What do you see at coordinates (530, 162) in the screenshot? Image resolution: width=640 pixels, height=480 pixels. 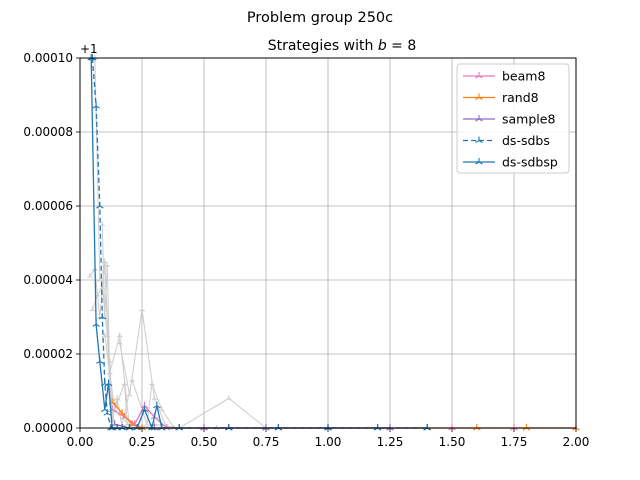 I see `legend-label: ds-sdbsp` at bounding box center [530, 162].